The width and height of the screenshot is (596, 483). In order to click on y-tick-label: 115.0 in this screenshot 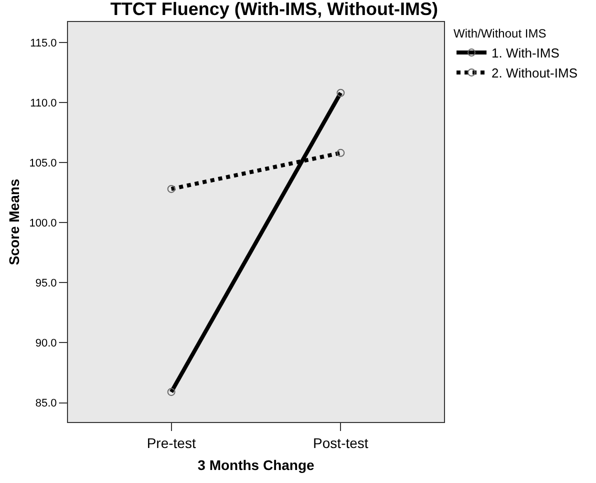, I will do `click(43, 43)`.